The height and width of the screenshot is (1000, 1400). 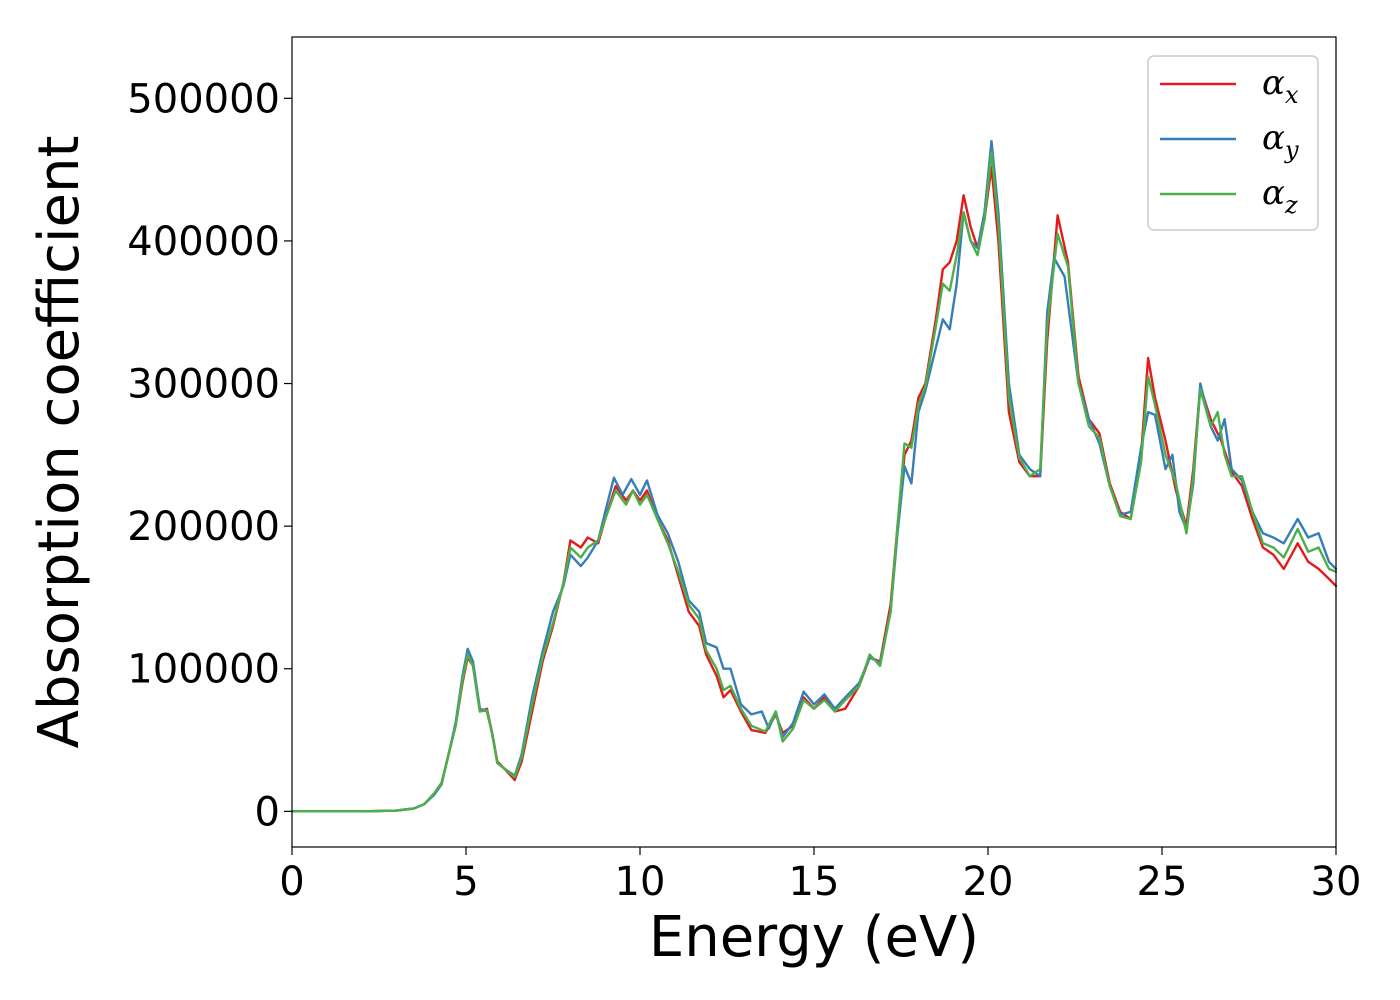 I want to click on y-axis-label: Absorption coefficient, so click(x=59, y=442).